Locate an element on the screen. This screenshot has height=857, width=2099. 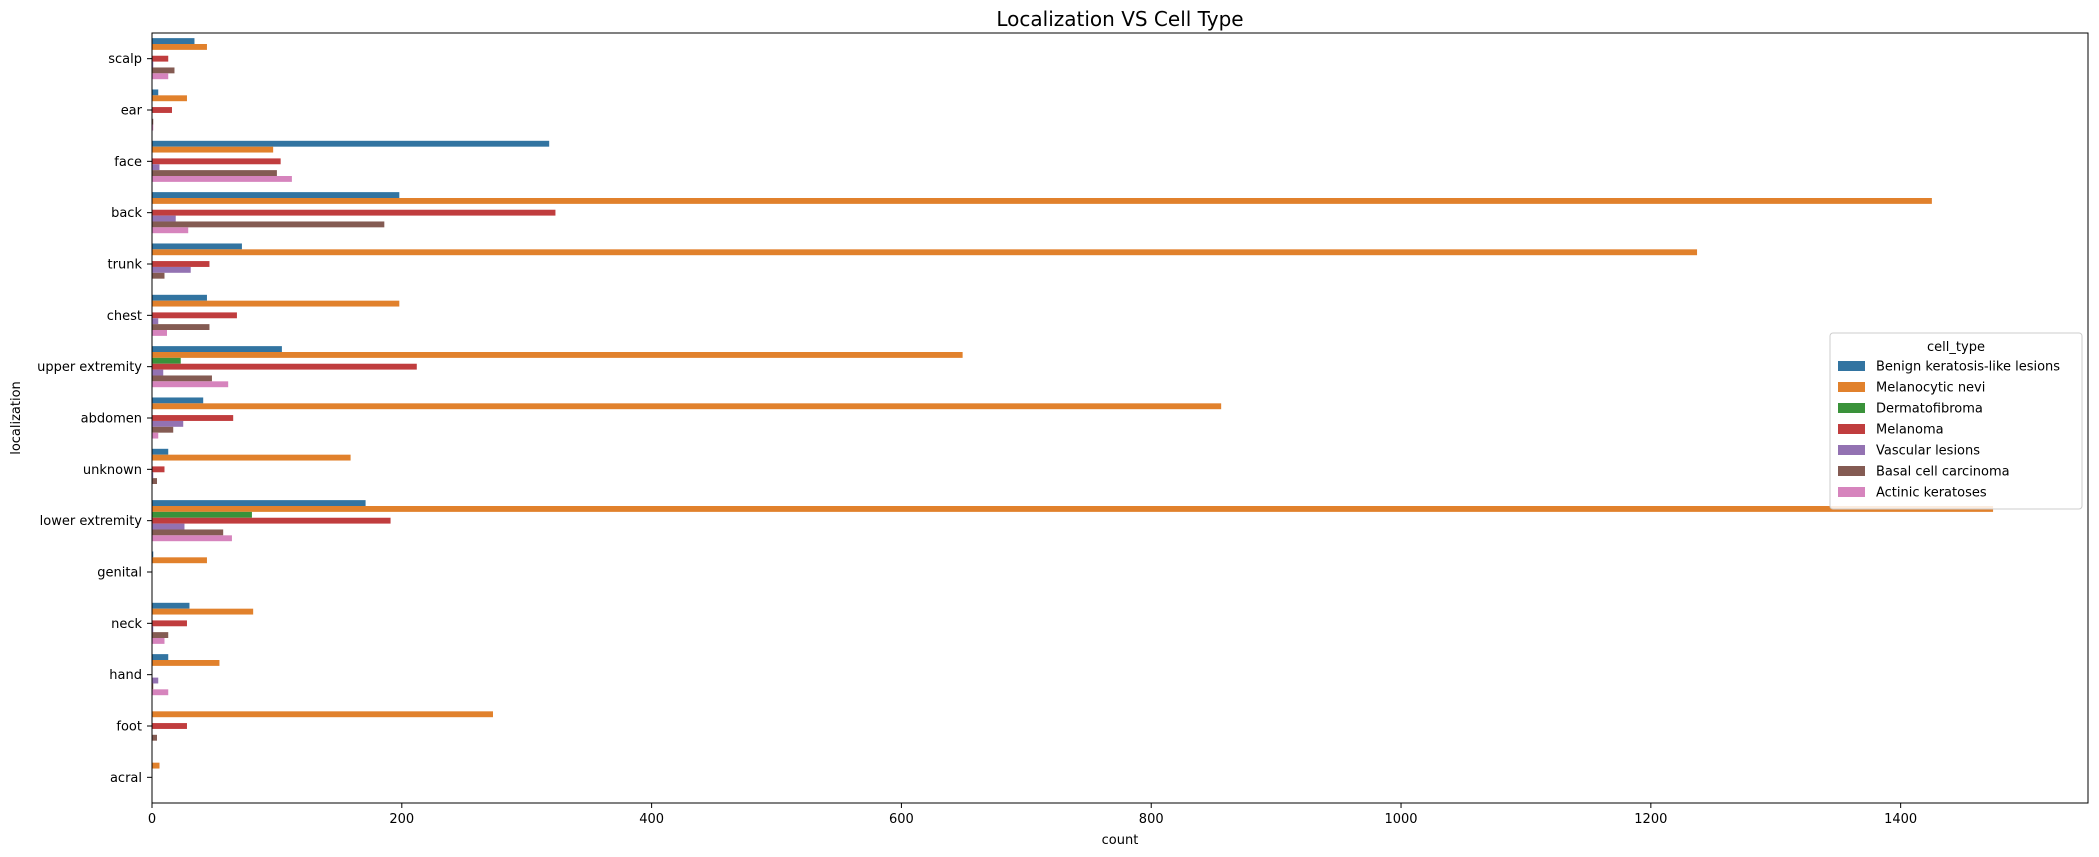
x-axis-ticks: 0 200 400 600 800 1000 1200 1400 is located at coordinates (1032, 815).